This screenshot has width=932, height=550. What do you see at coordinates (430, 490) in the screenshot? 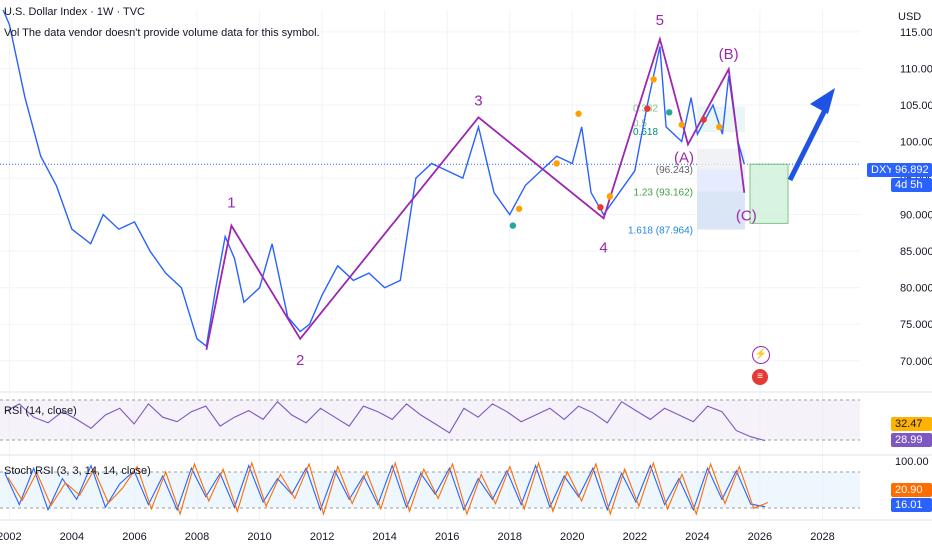
I see `stoch-band` at bounding box center [430, 490].